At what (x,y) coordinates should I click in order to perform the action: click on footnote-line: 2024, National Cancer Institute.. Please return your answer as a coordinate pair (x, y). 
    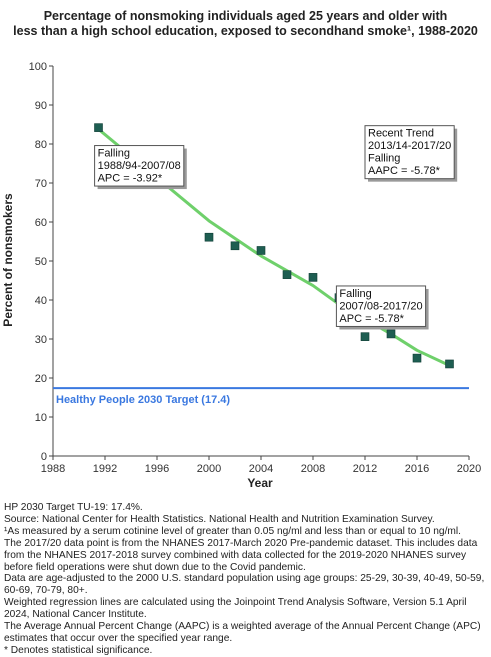
    Looking at the image, I should click on (75, 615).